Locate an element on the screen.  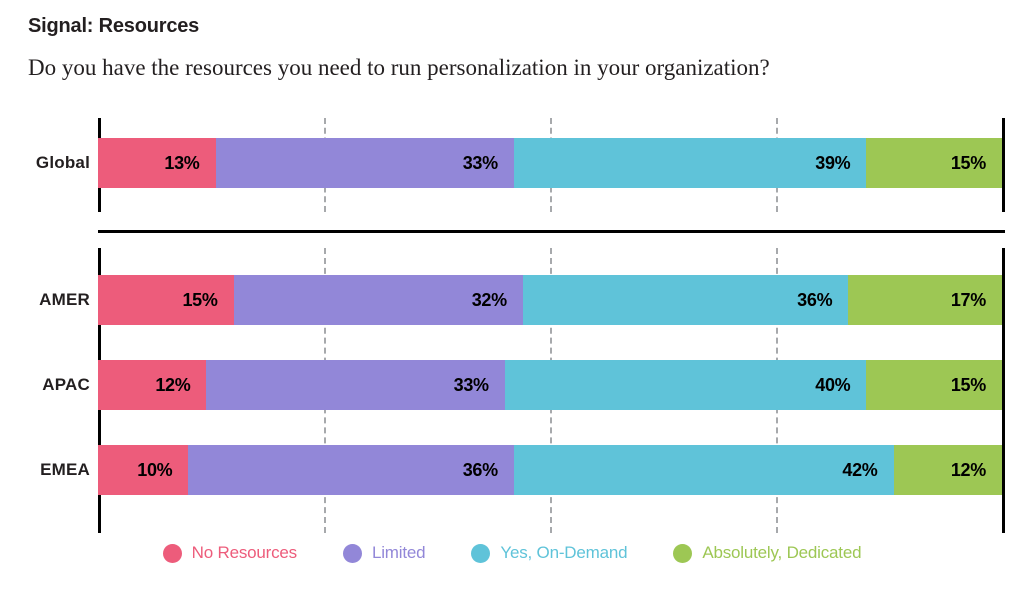
bar-row-apac: APAC 12% 33% 40% 15% is located at coordinates (512, 385).